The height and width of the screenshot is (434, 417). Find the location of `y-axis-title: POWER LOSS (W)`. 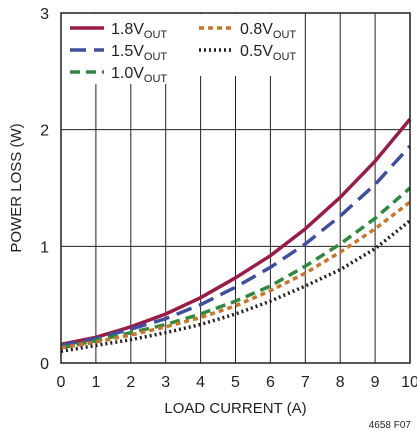

y-axis-title: POWER LOSS (W) is located at coordinates (16, 187).